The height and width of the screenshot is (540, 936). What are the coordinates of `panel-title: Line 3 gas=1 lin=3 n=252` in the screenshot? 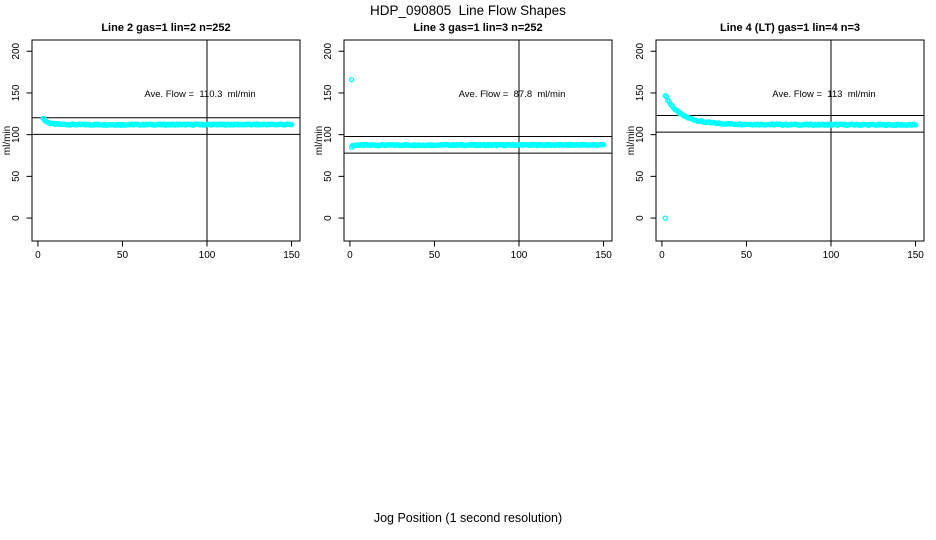 It's located at (477, 28).